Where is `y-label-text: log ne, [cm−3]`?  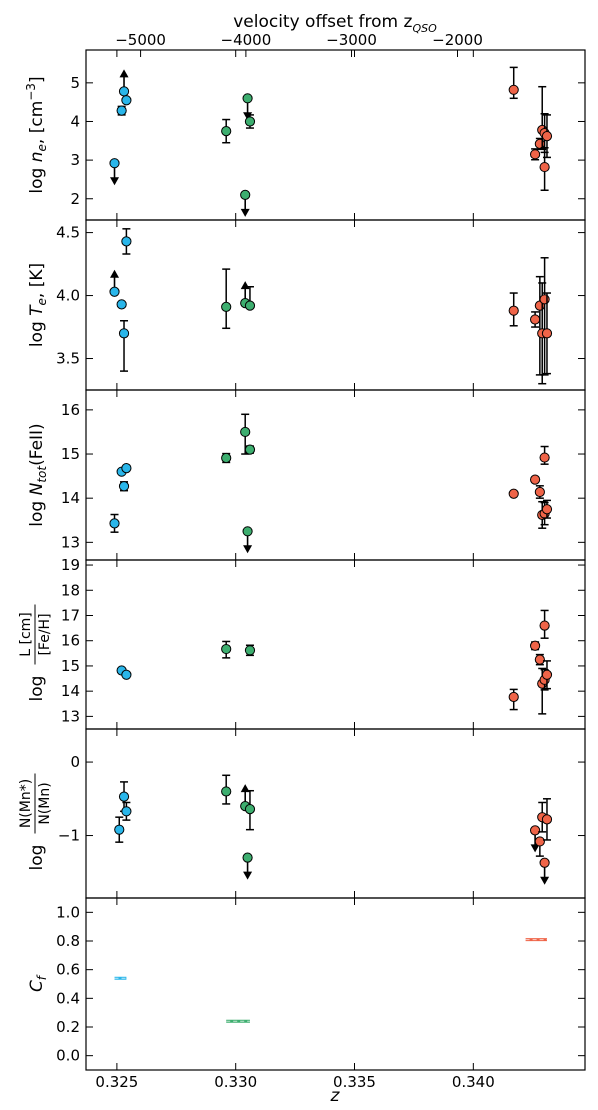 y-label-text: log ne, [cm−3] is located at coordinates (36, 134).